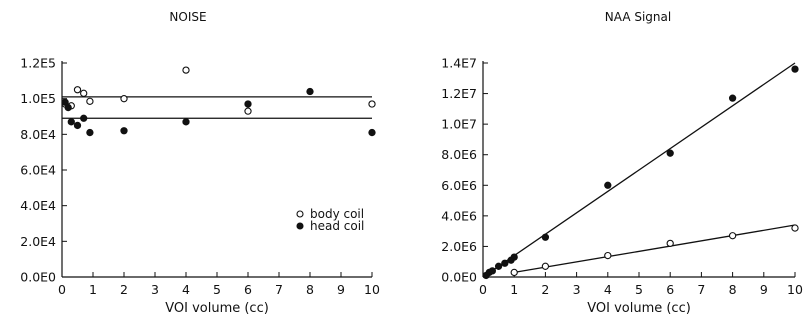  What do you see at coordinates (300, 214) in the screenshot?
I see `legend-marker-body-coil` at bounding box center [300, 214].